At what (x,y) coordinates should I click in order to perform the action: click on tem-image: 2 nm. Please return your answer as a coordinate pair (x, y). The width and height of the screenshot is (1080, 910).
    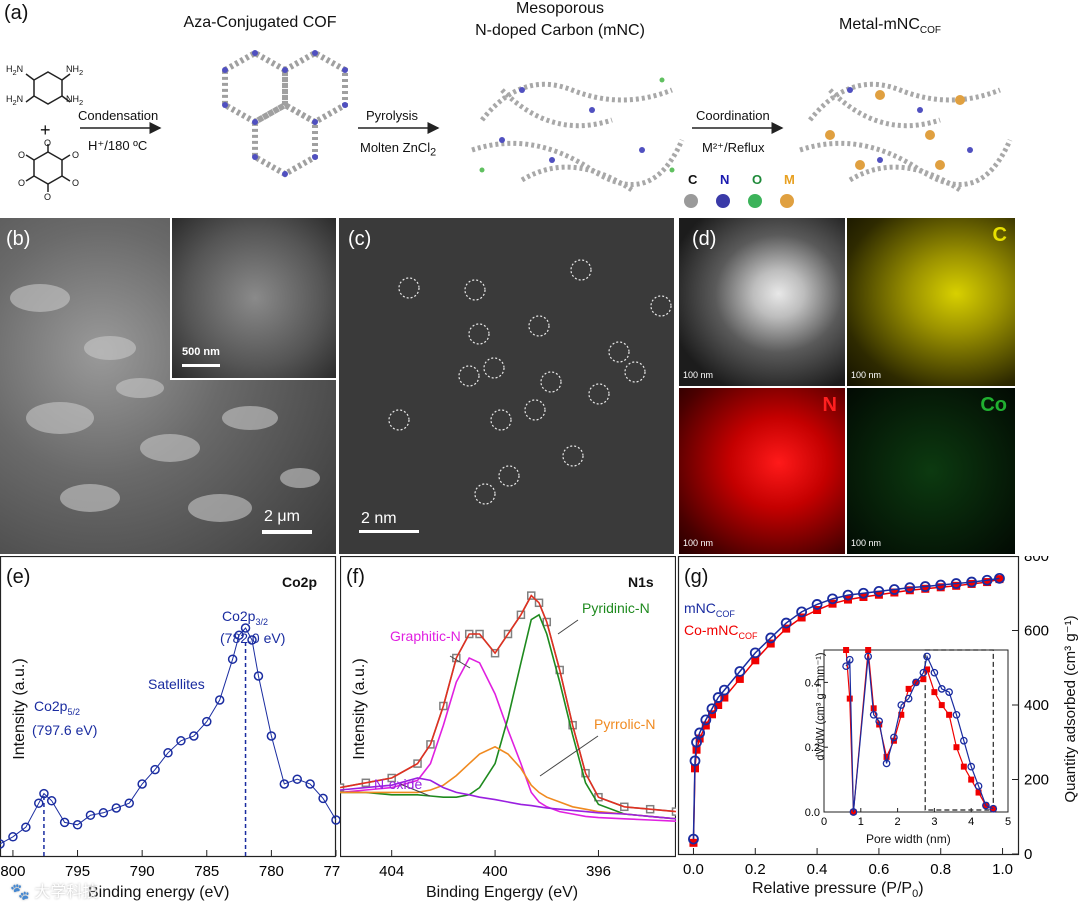
    Looking at the image, I should click on (506, 386).